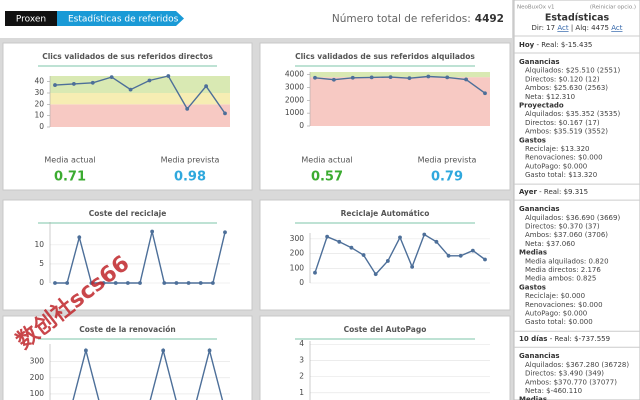  I want to click on panel: Coste del reciclaje 0 5 10, so click(127, 255).